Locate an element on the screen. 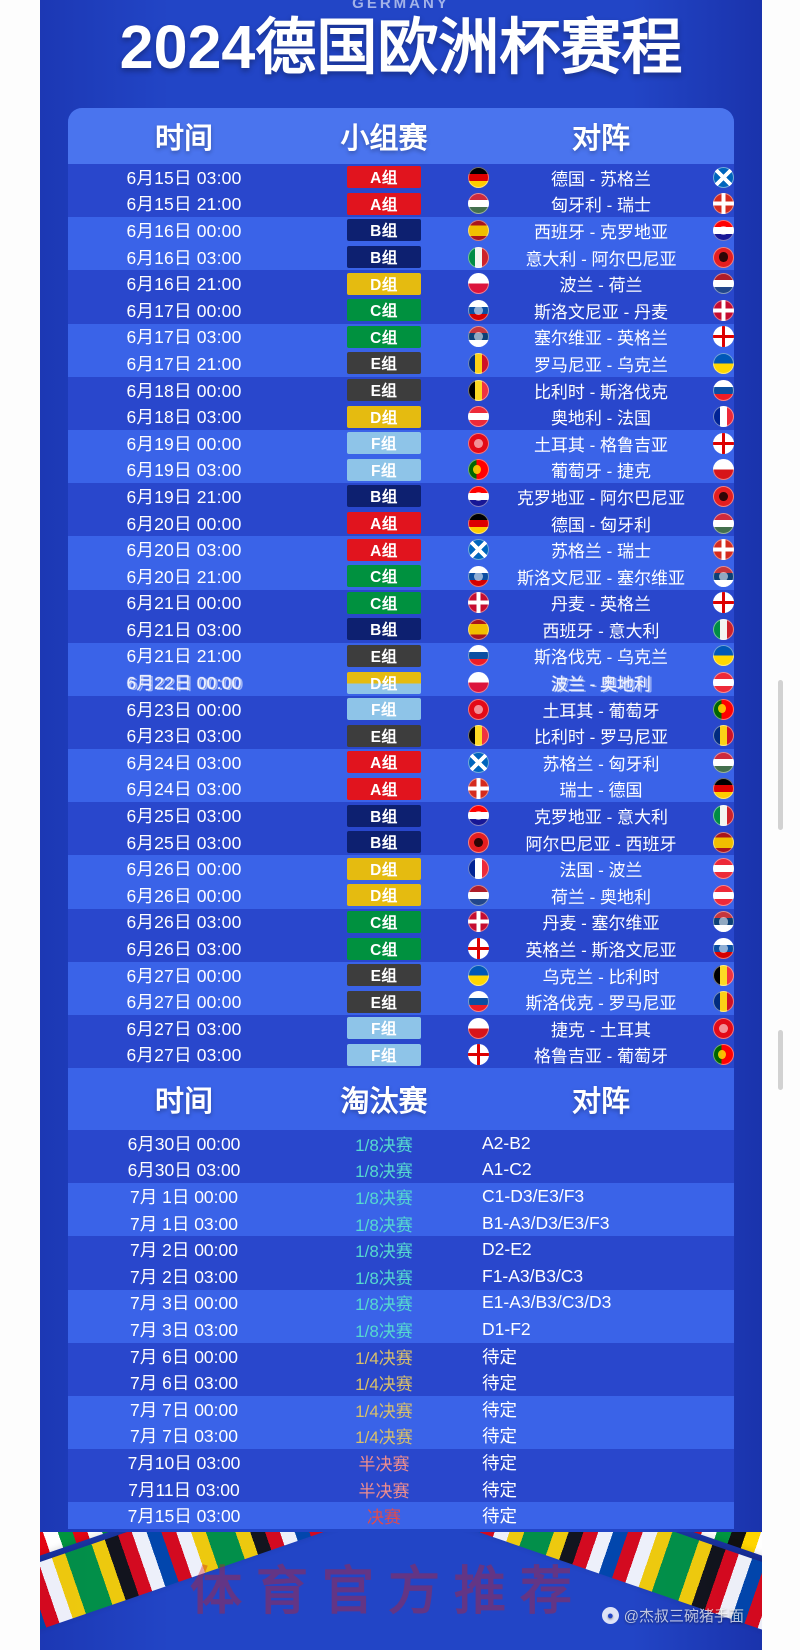  table-row: 6月16日 21:00 D组 波兰 - 荷兰 is located at coordinates (401, 283).